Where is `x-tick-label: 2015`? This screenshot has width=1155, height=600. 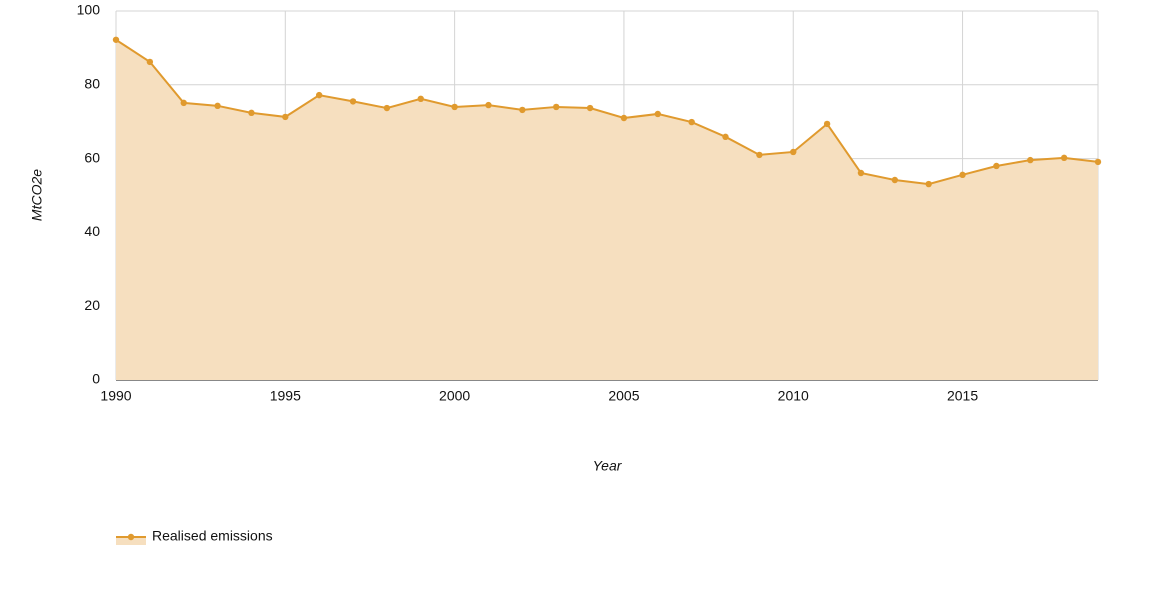
x-tick-label: 2015 is located at coordinates (962, 396).